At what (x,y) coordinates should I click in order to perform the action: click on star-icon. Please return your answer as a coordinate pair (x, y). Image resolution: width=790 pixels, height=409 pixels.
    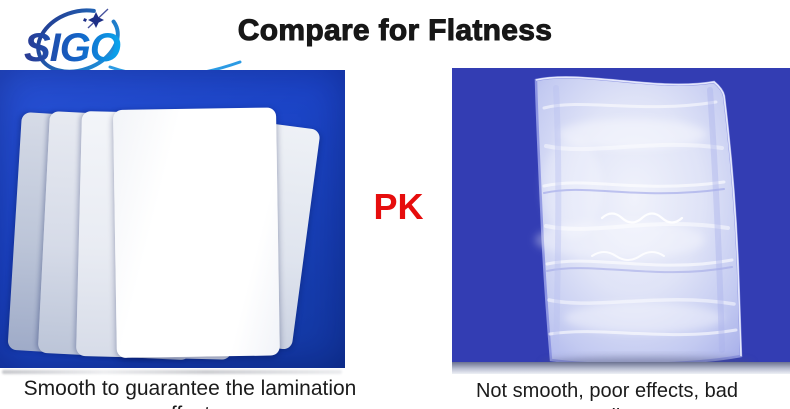
    Looking at the image, I should click on (96, 20).